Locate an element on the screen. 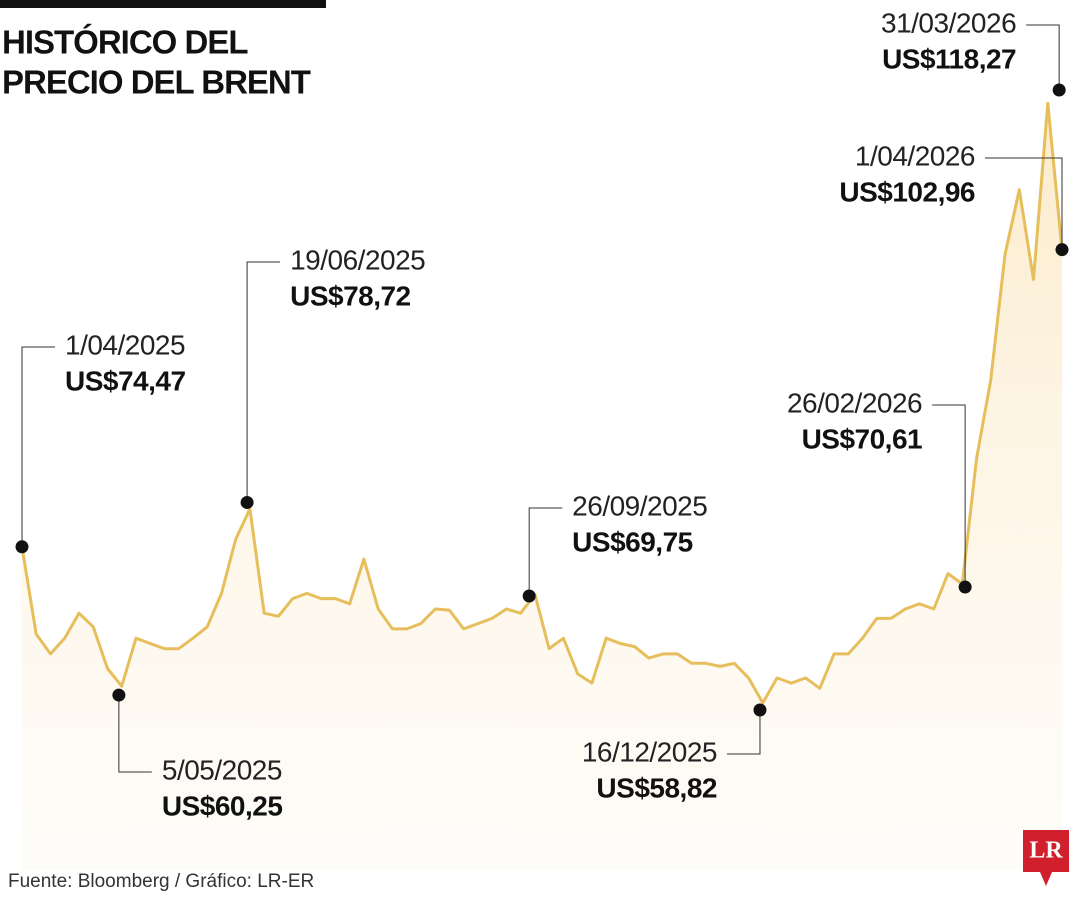  source: Fuente: Bloomberg / Gráfico: LR-ER is located at coordinates (161, 881).